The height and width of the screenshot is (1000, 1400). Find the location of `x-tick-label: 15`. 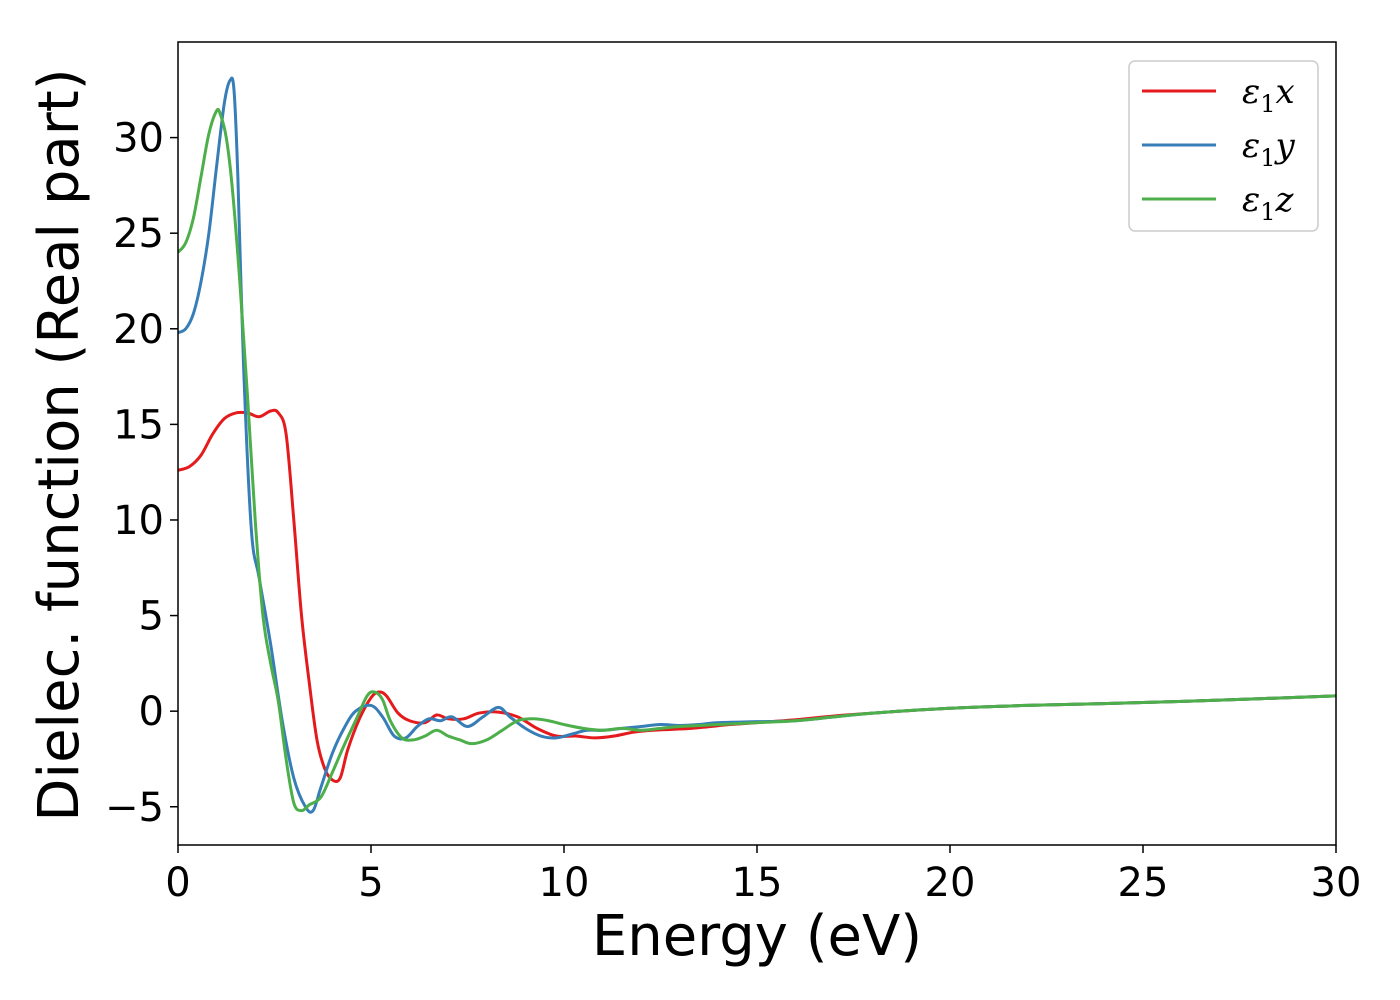

x-tick-label: 15 is located at coordinates (757, 883).